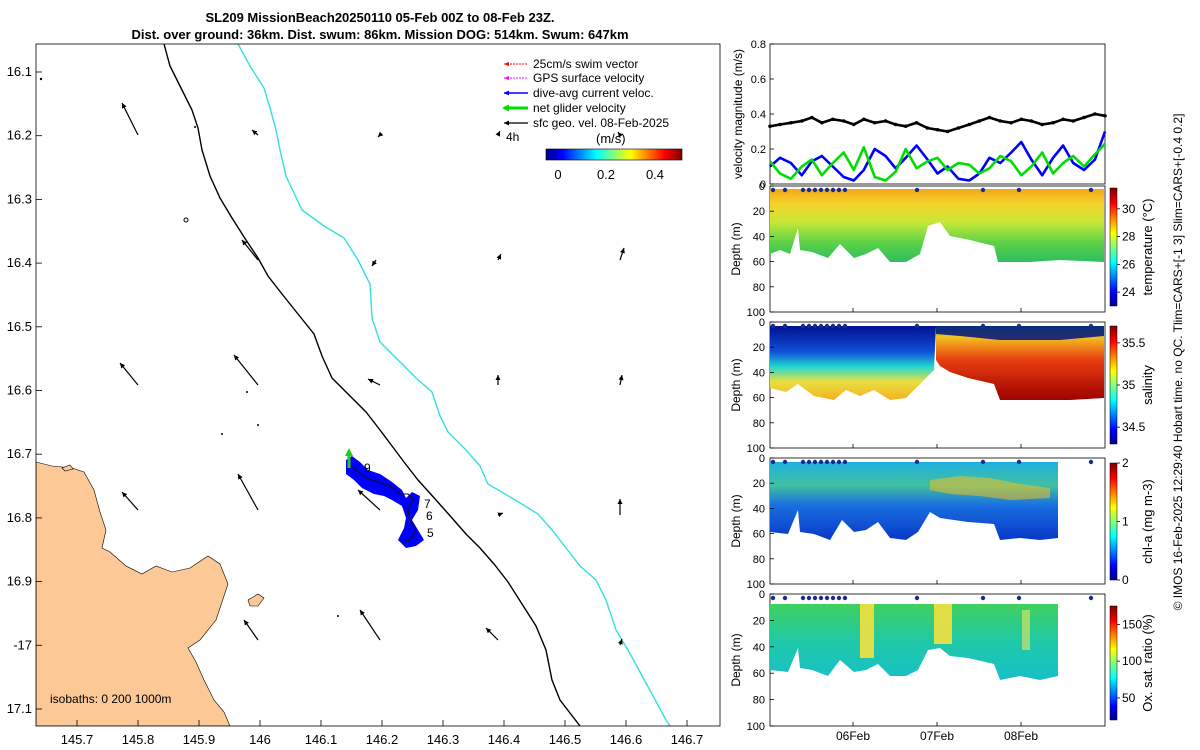 The image size is (1200, 750). What do you see at coordinates (19, 708) in the screenshot?
I see `map-lat-tick: 17.1` at bounding box center [19, 708].